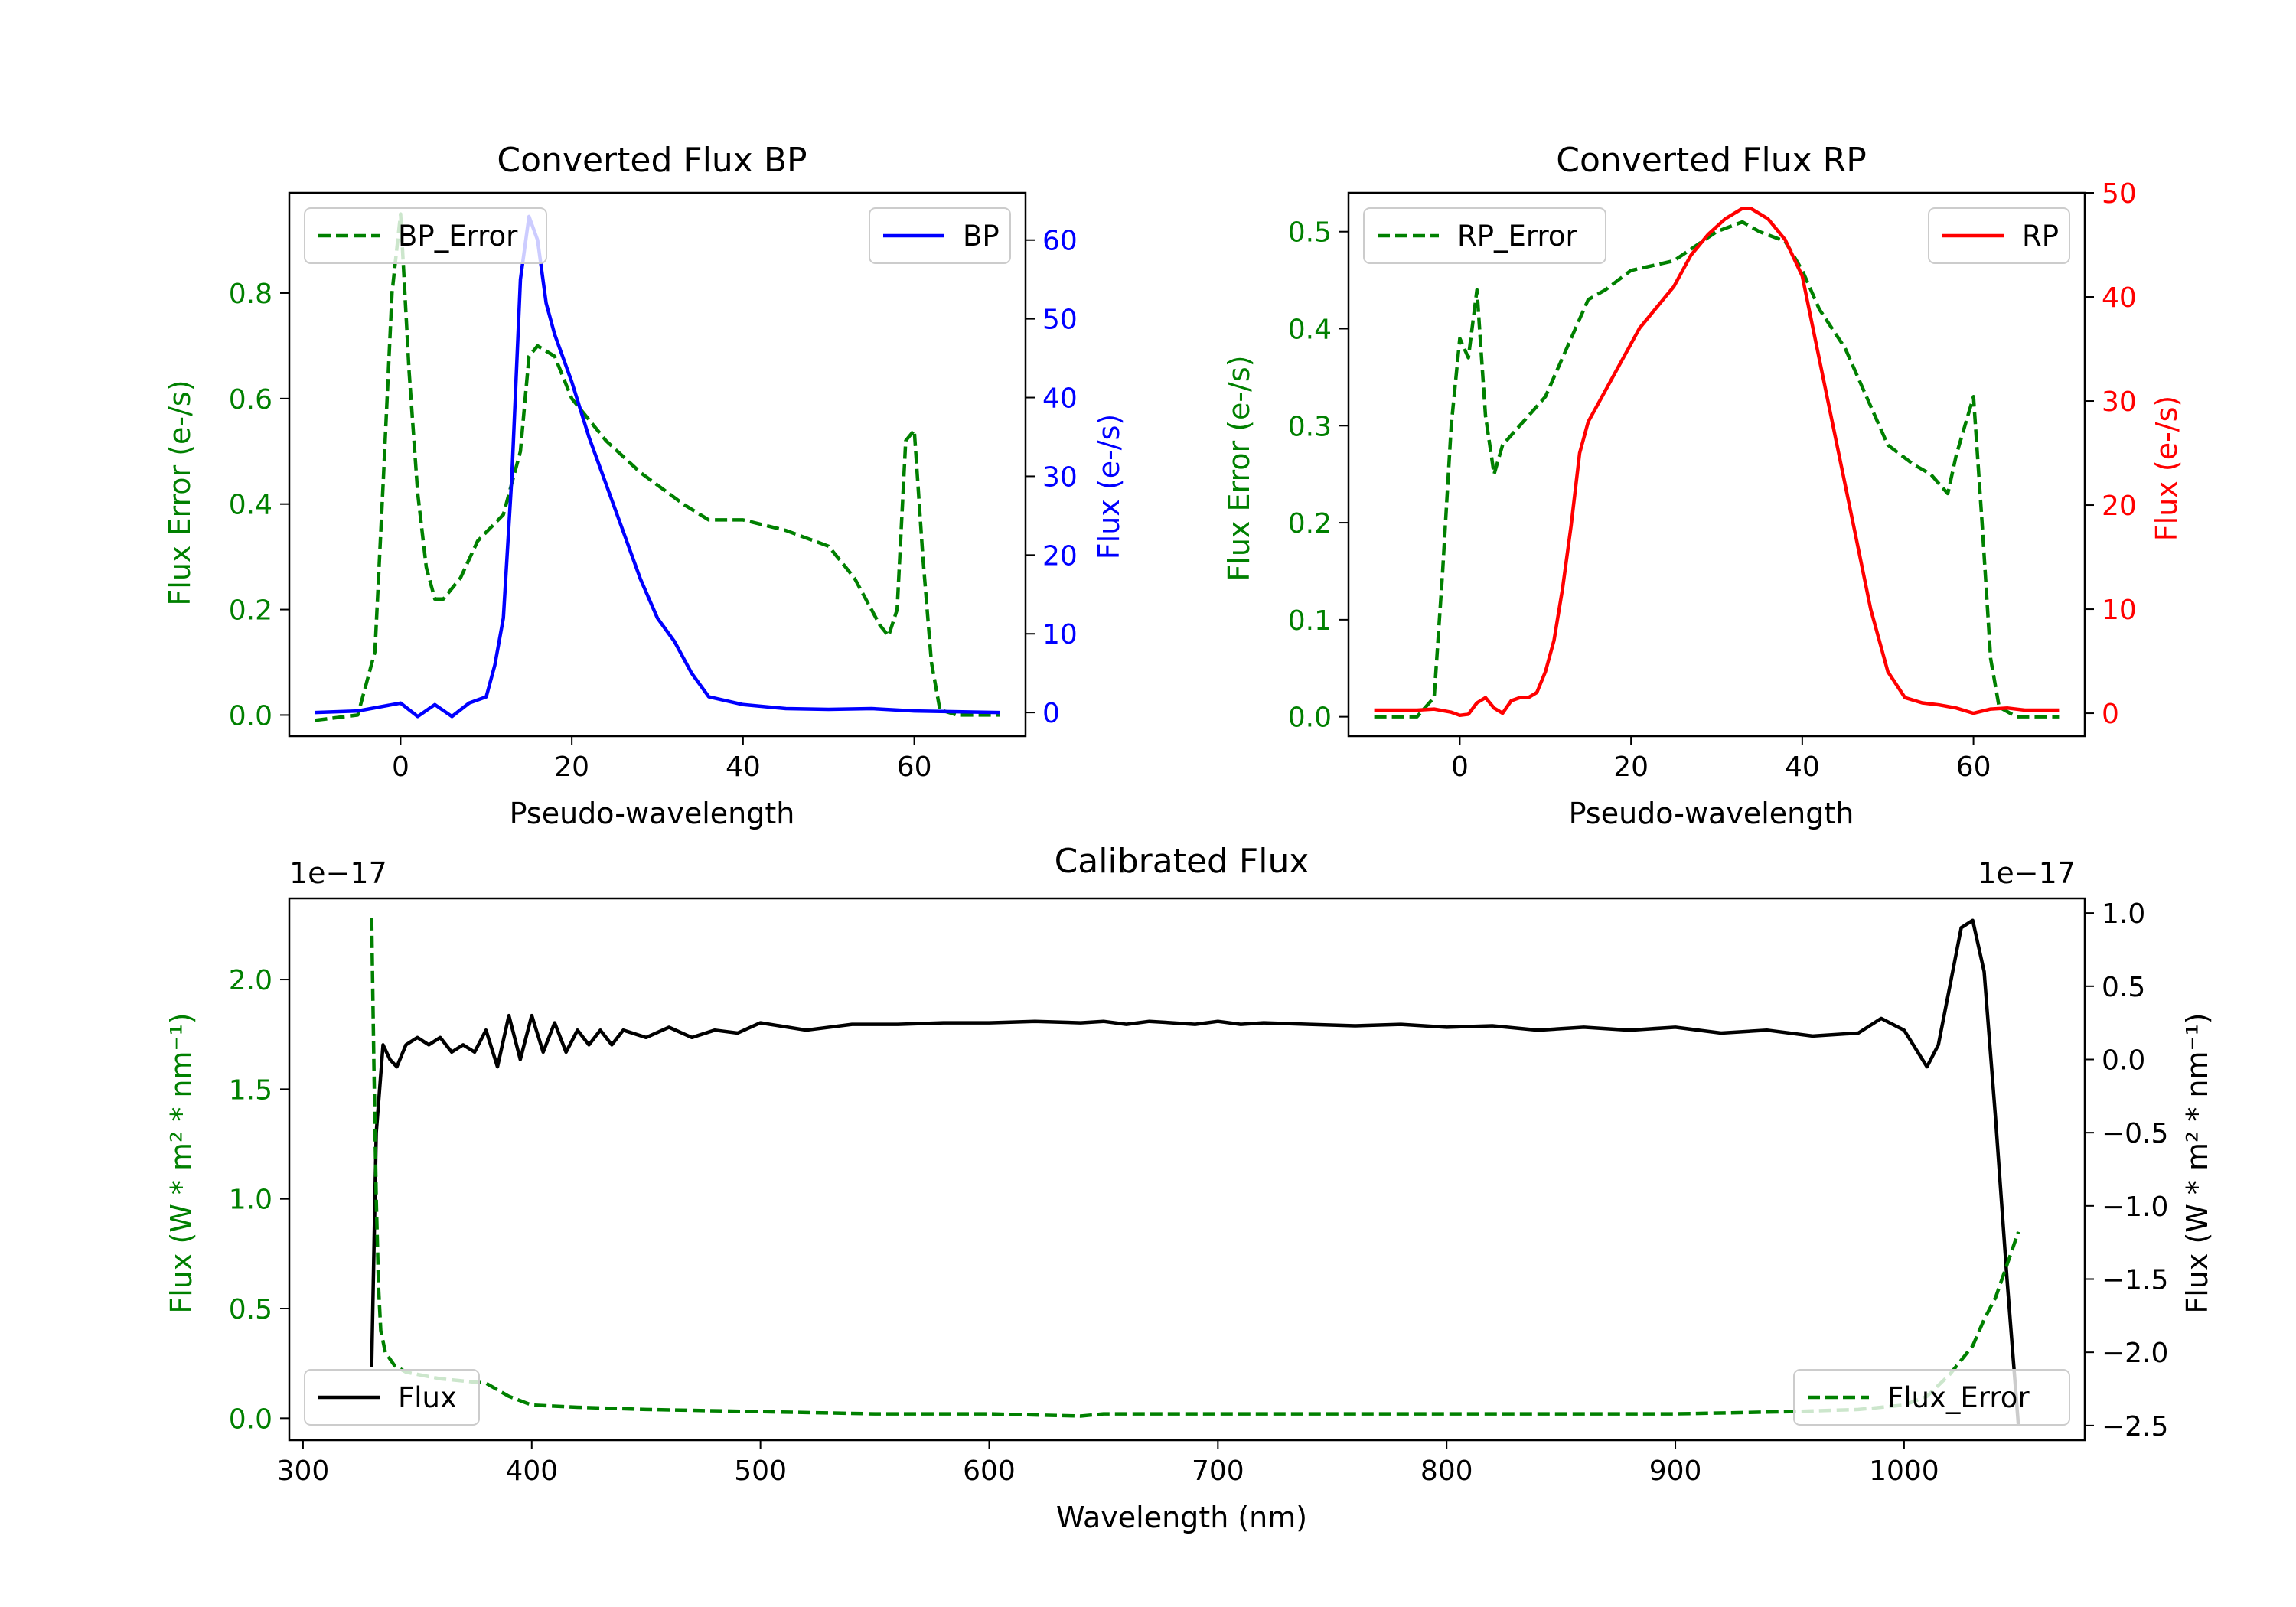 This screenshot has width=2296, height=1607. What do you see at coordinates (1182, 861) in the screenshot?
I see `calibrated-chart-title: Calibrated Flux` at bounding box center [1182, 861].